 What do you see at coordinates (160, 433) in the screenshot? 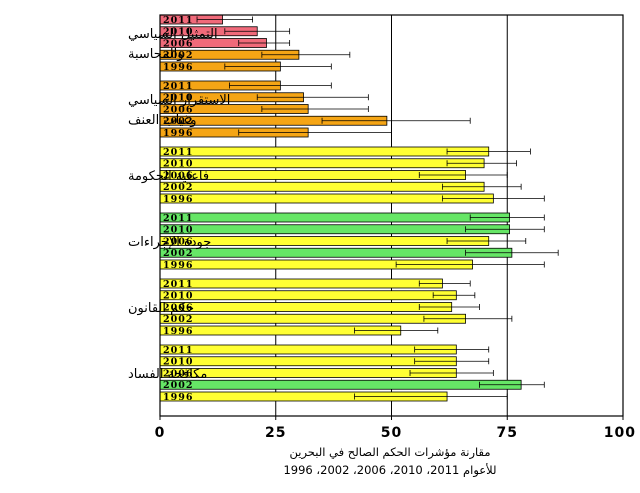
I see `tick-label-0: 0` at bounding box center [160, 433].